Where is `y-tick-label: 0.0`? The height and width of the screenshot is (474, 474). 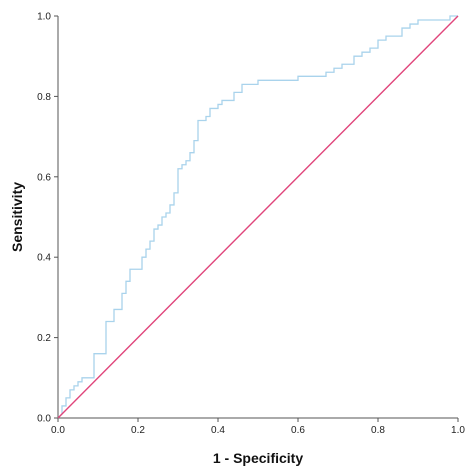
y-tick-label: 0.0 is located at coordinates (44, 419).